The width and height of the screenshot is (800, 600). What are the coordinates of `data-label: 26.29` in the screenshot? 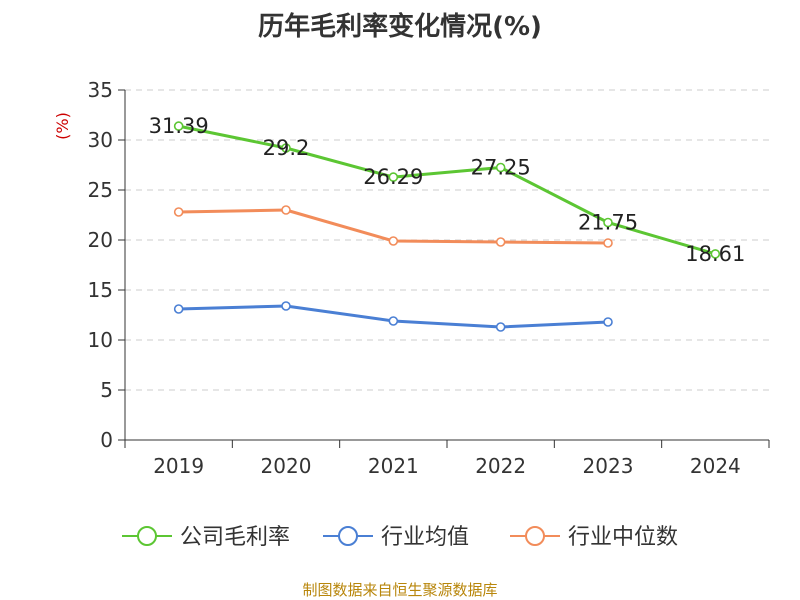 It's located at (393, 177).